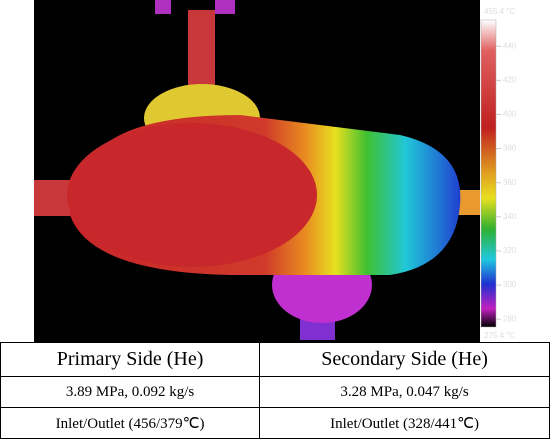 The width and height of the screenshot is (550, 439). What do you see at coordinates (499, 335) in the screenshot?
I see `colorbar-min-label: 275.4 °C` at bounding box center [499, 335].